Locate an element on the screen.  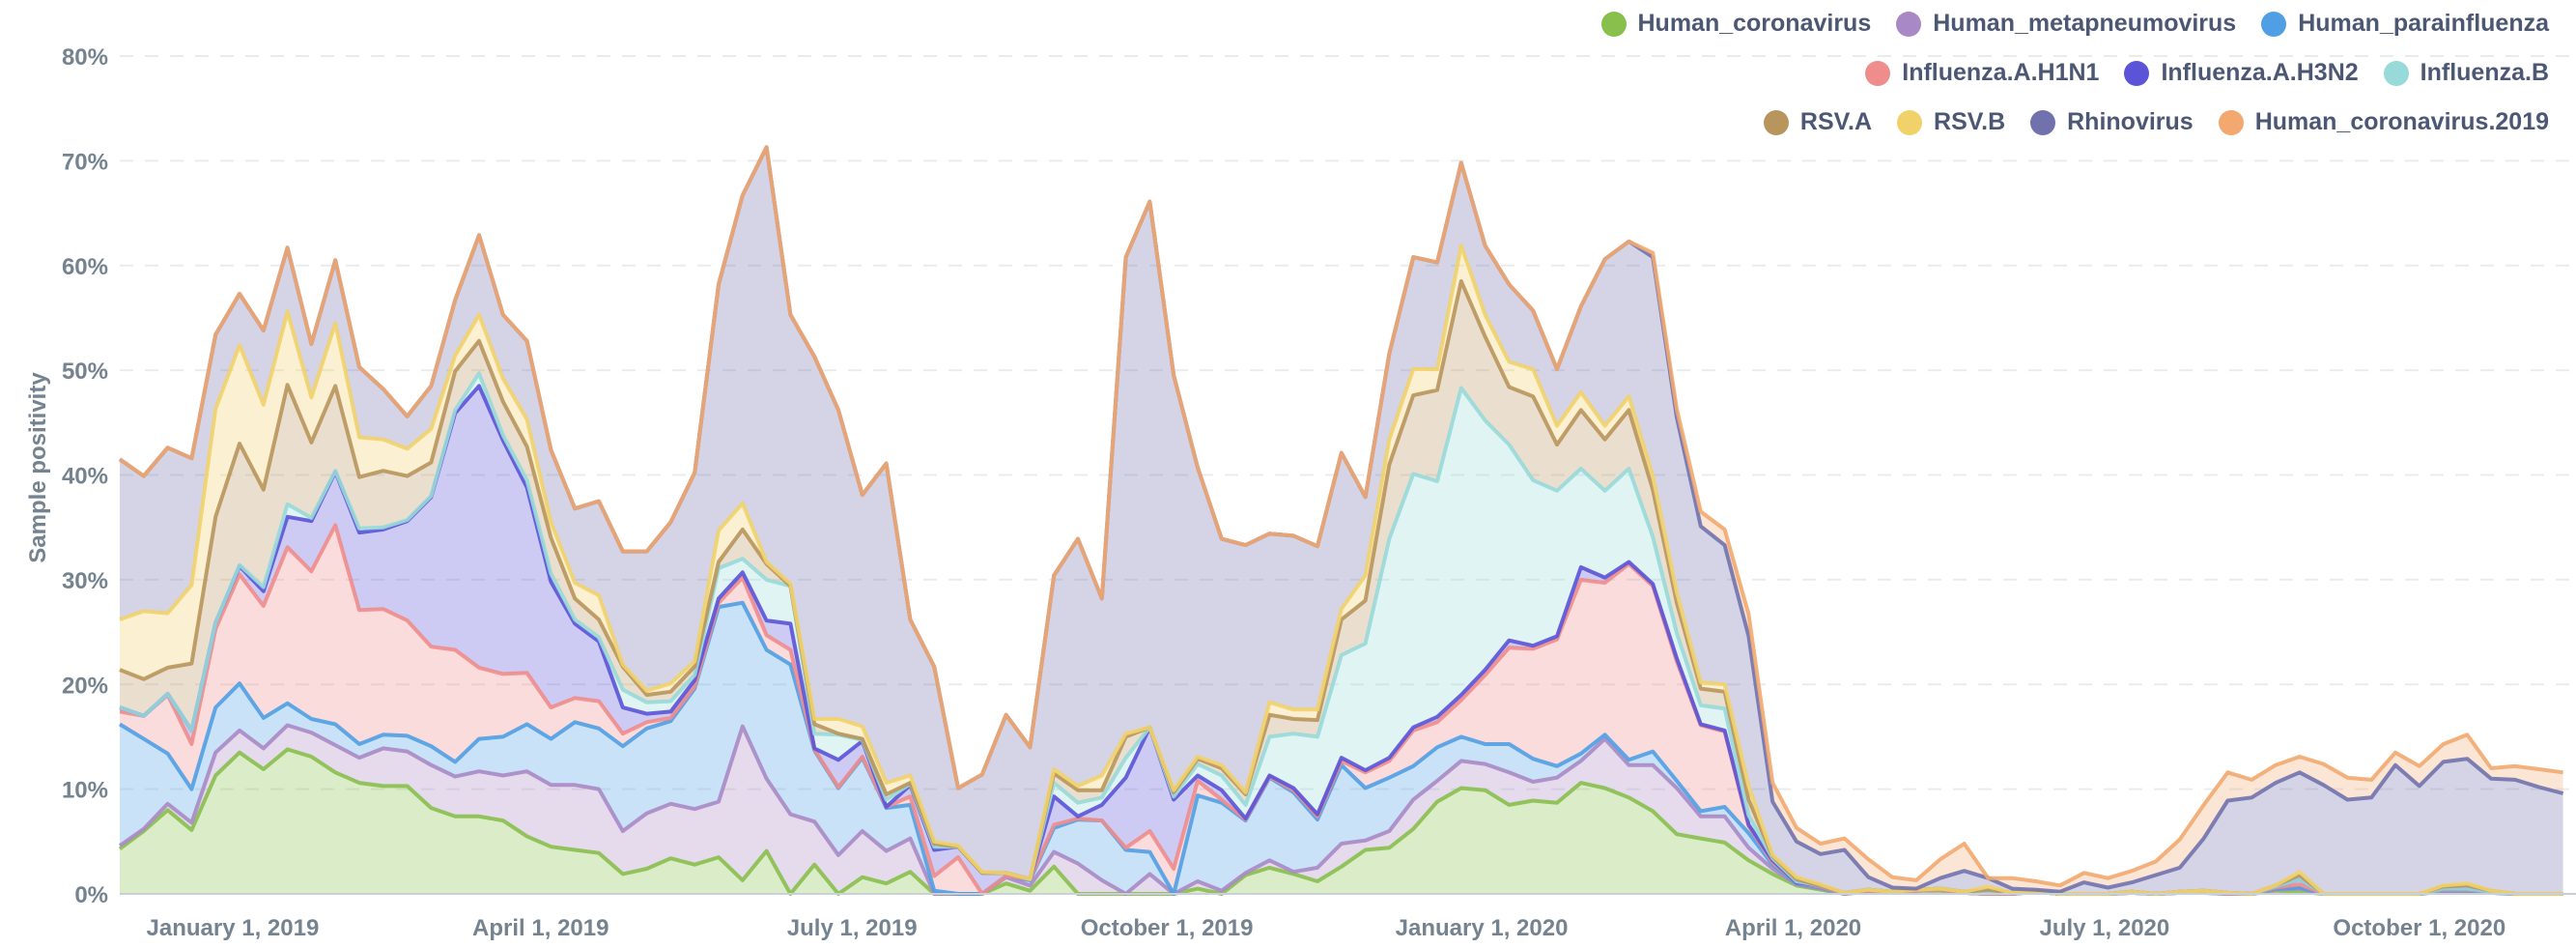
x-tick-label: January 1, 2020 is located at coordinates (1482, 928).